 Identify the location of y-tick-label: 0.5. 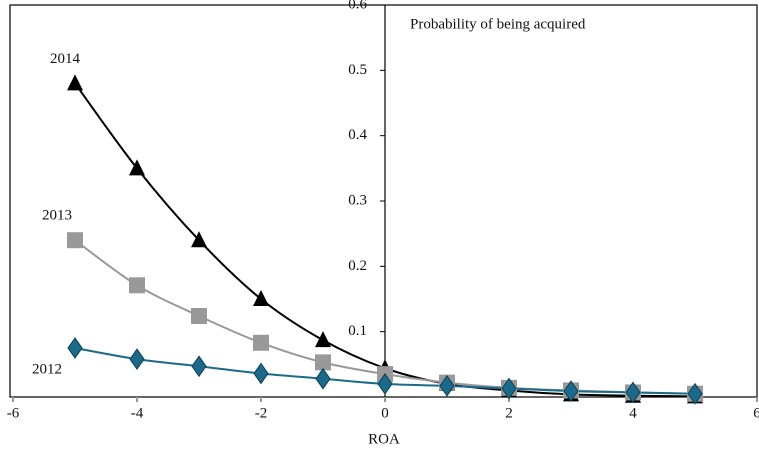
(357, 70).